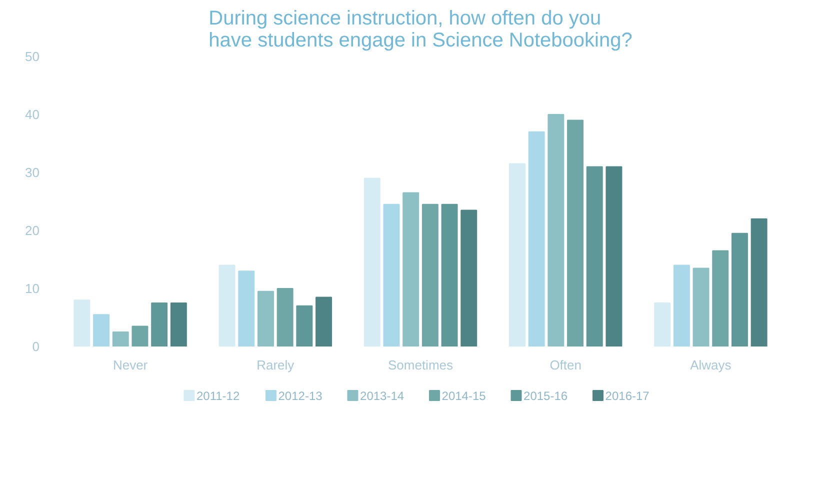 This screenshot has width=824, height=495. I want to click on y-tick-label: 10, so click(32, 288).